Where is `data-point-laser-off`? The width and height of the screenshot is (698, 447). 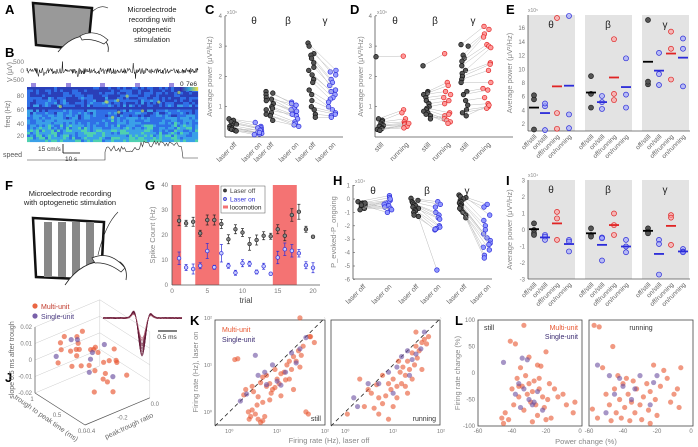 data-point-laser-off is located at coordinates (309, 70).